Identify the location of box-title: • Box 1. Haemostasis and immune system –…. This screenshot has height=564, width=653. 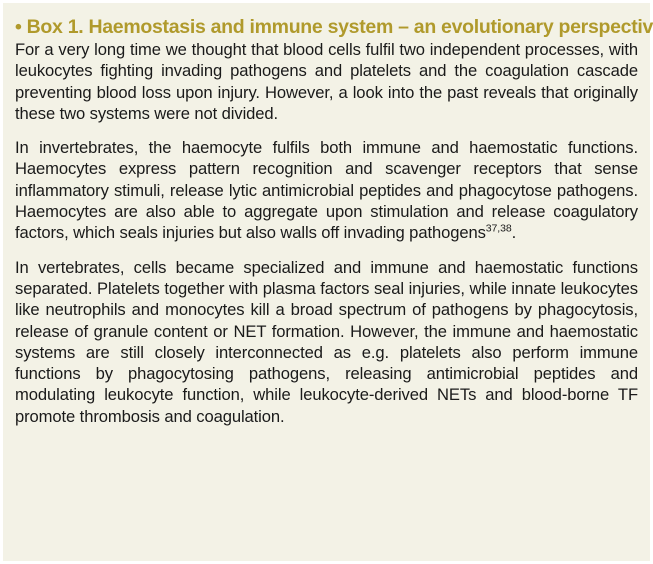
(334, 27).